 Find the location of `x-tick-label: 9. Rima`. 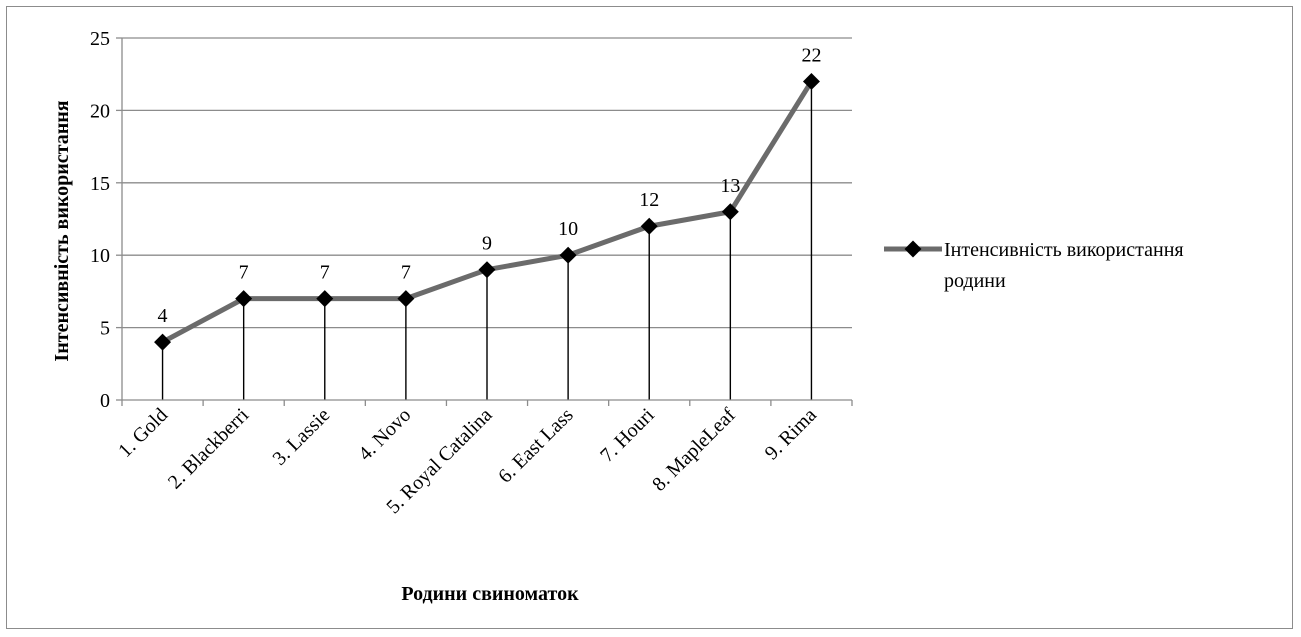

x-tick-label: 9. Rima is located at coordinates (791, 434).